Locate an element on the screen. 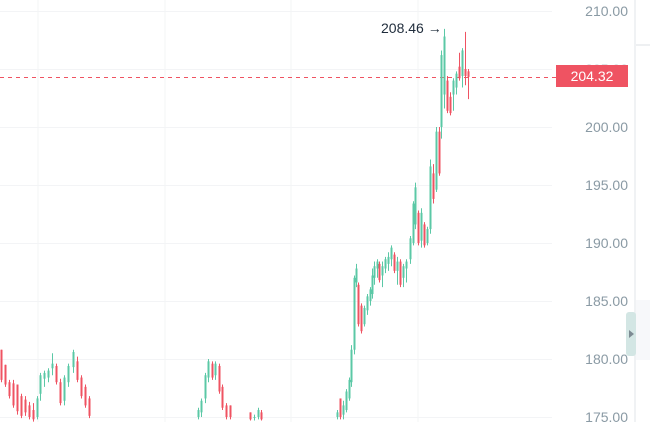  side-panel is located at coordinates (643, 330).